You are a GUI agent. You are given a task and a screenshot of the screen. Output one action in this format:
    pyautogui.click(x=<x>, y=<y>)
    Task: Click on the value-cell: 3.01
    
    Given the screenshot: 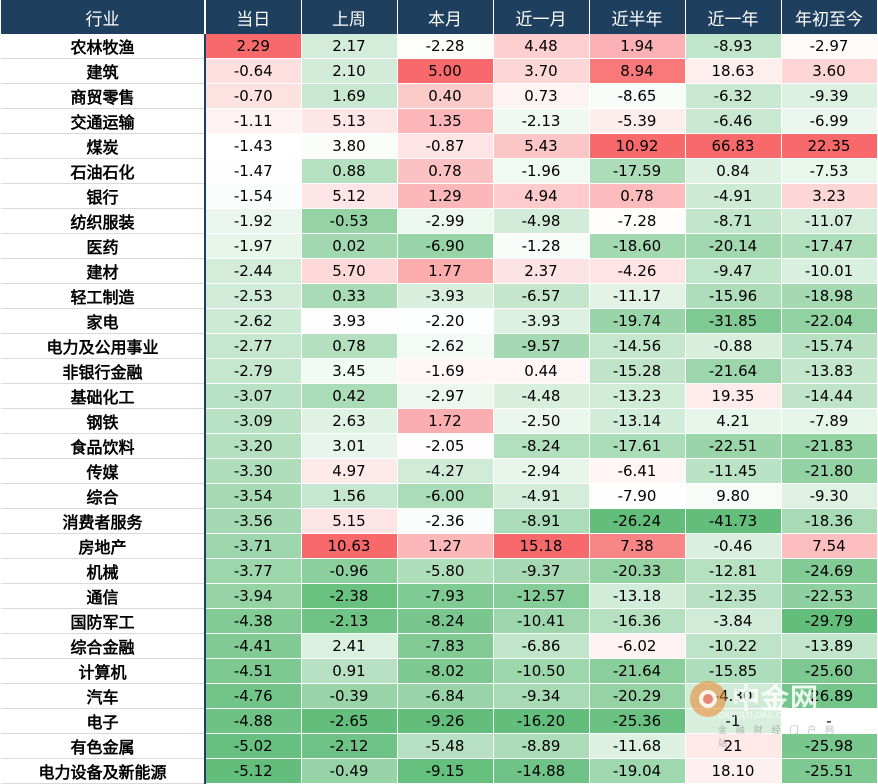 What is the action you would take?
    pyautogui.click(x=349, y=446)
    